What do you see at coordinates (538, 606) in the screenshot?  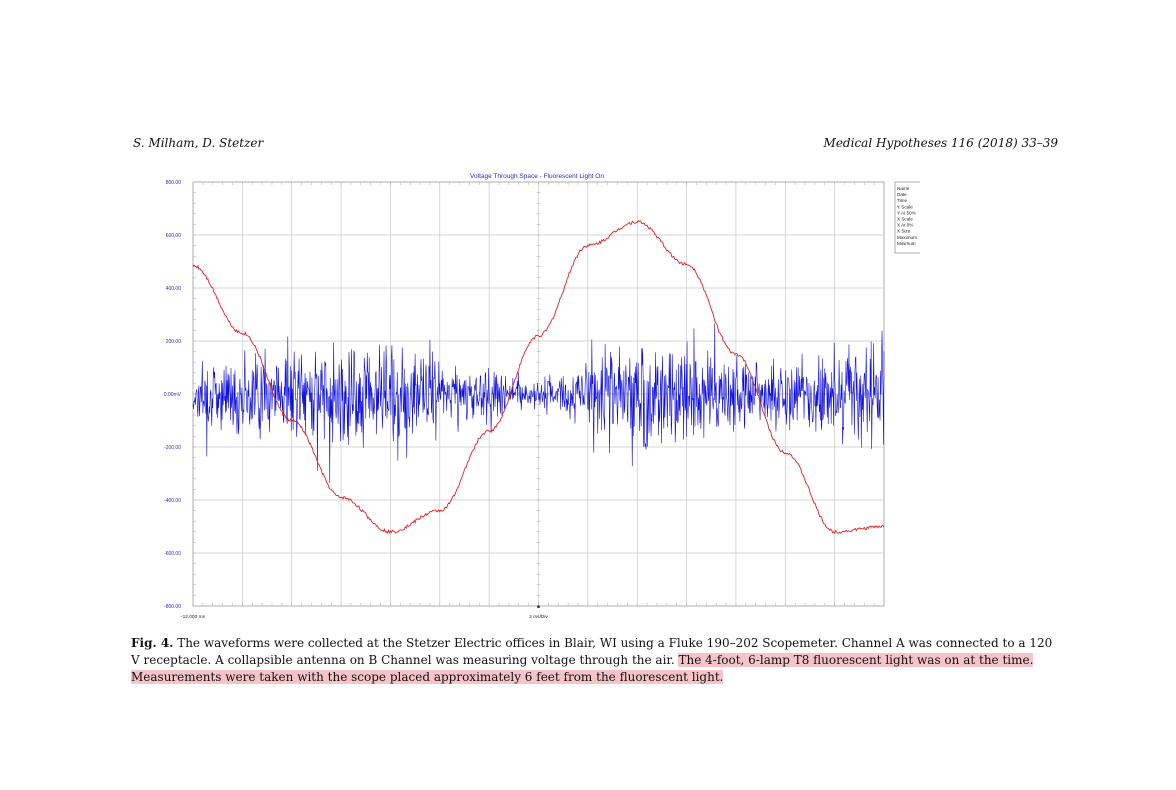 I see `x-center-marker` at bounding box center [538, 606].